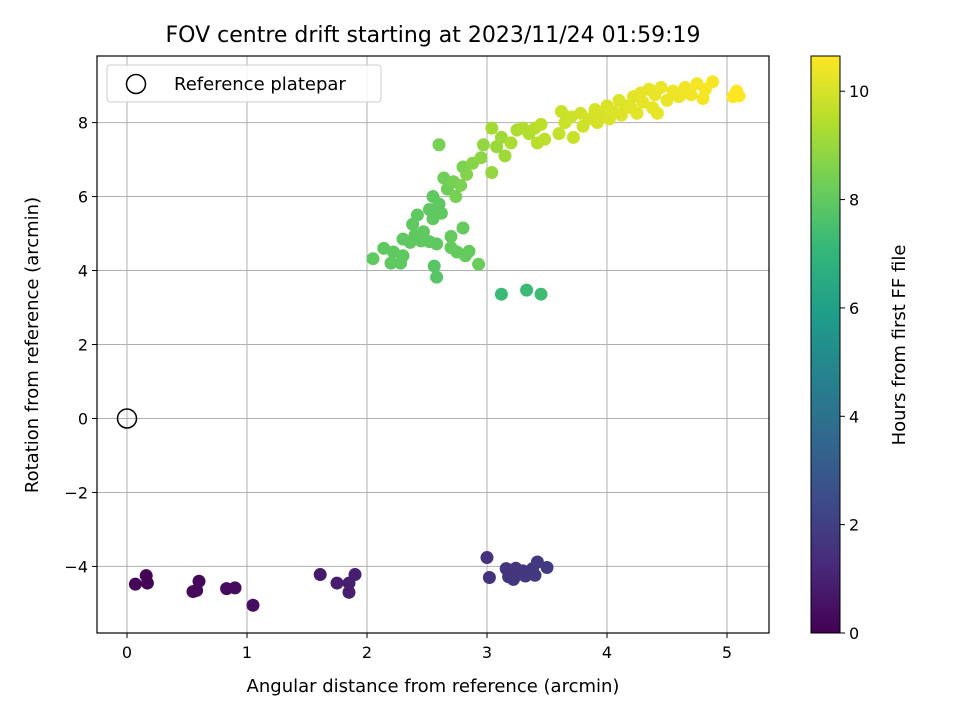 Image resolution: width=960 pixels, height=720 pixels. What do you see at coordinates (83, 271) in the screenshot?
I see `y-tick-label: 4` at bounding box center [83, 271].